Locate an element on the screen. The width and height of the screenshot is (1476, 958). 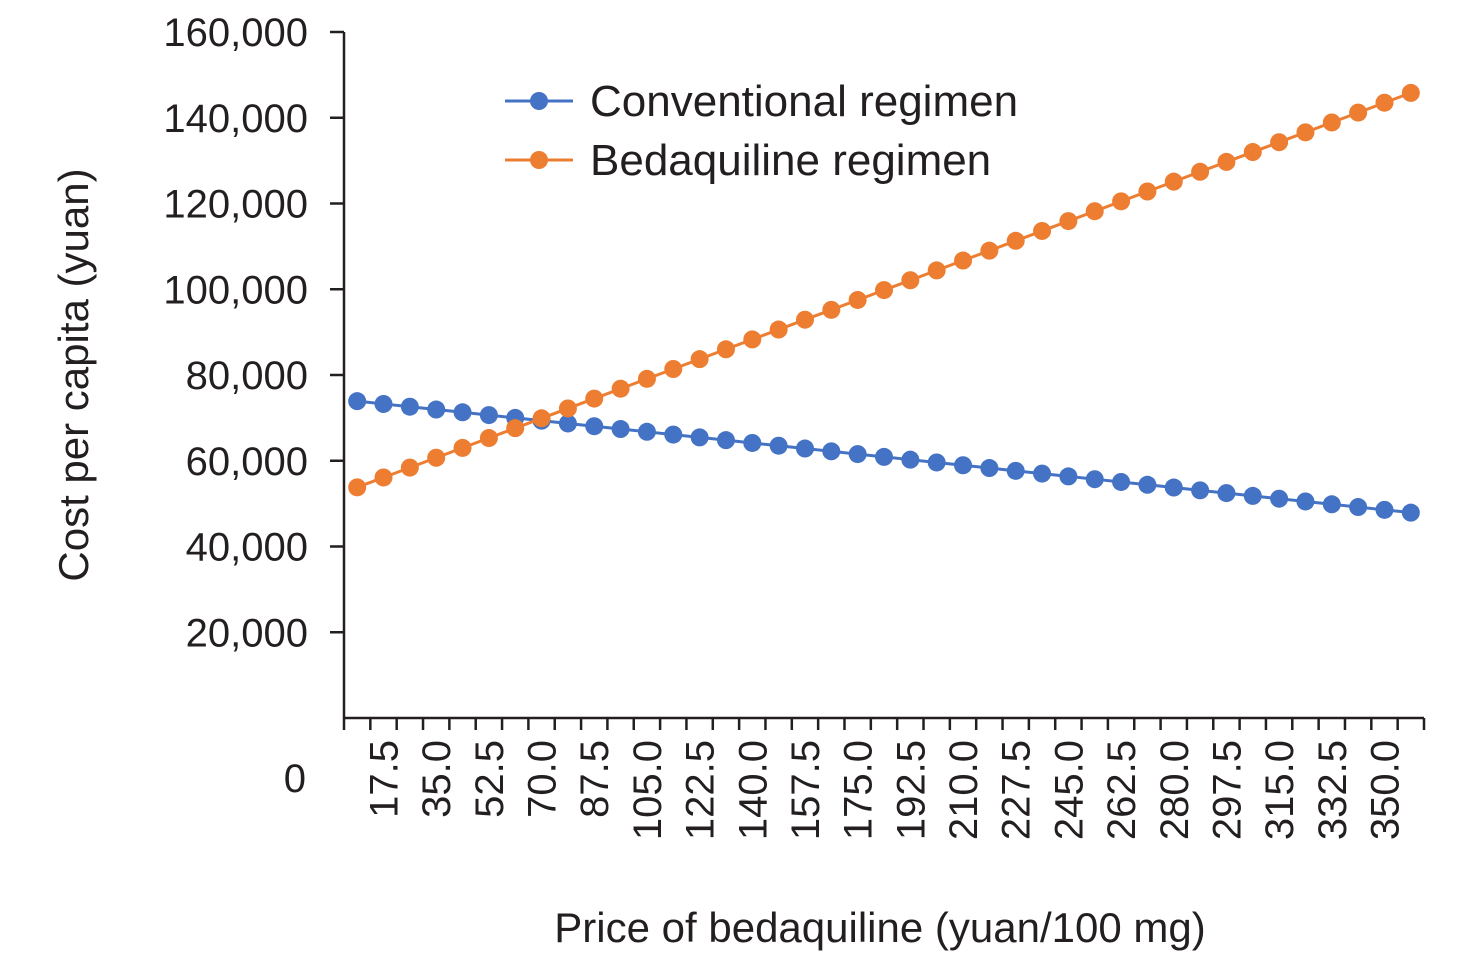
x-tick-label: 17.5 is located at coordinates (385, 779).